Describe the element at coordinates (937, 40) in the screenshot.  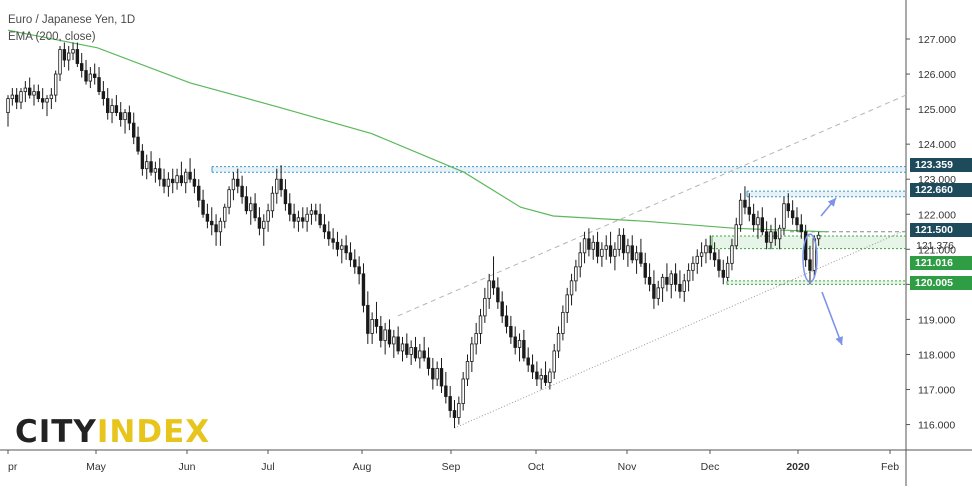
I see `y-tick-label: 127.000` at that location.